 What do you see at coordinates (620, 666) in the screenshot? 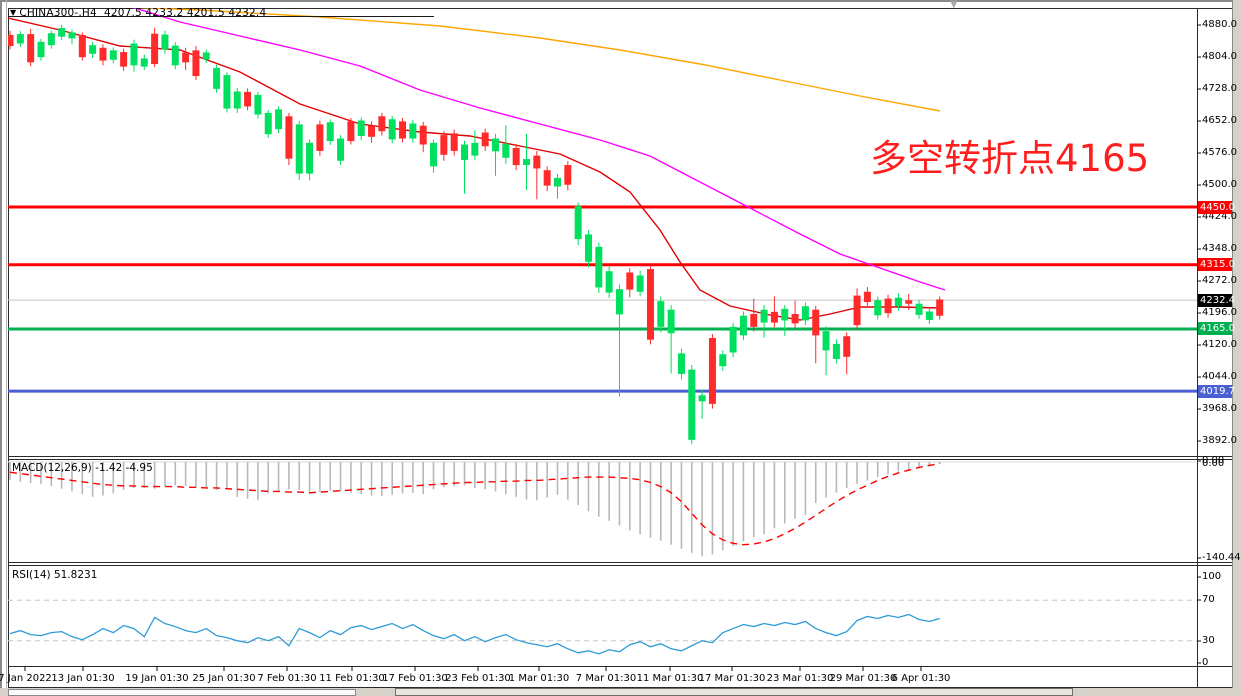
I see `rsi-panel-bottom-border` at bounding box center [620, 666].